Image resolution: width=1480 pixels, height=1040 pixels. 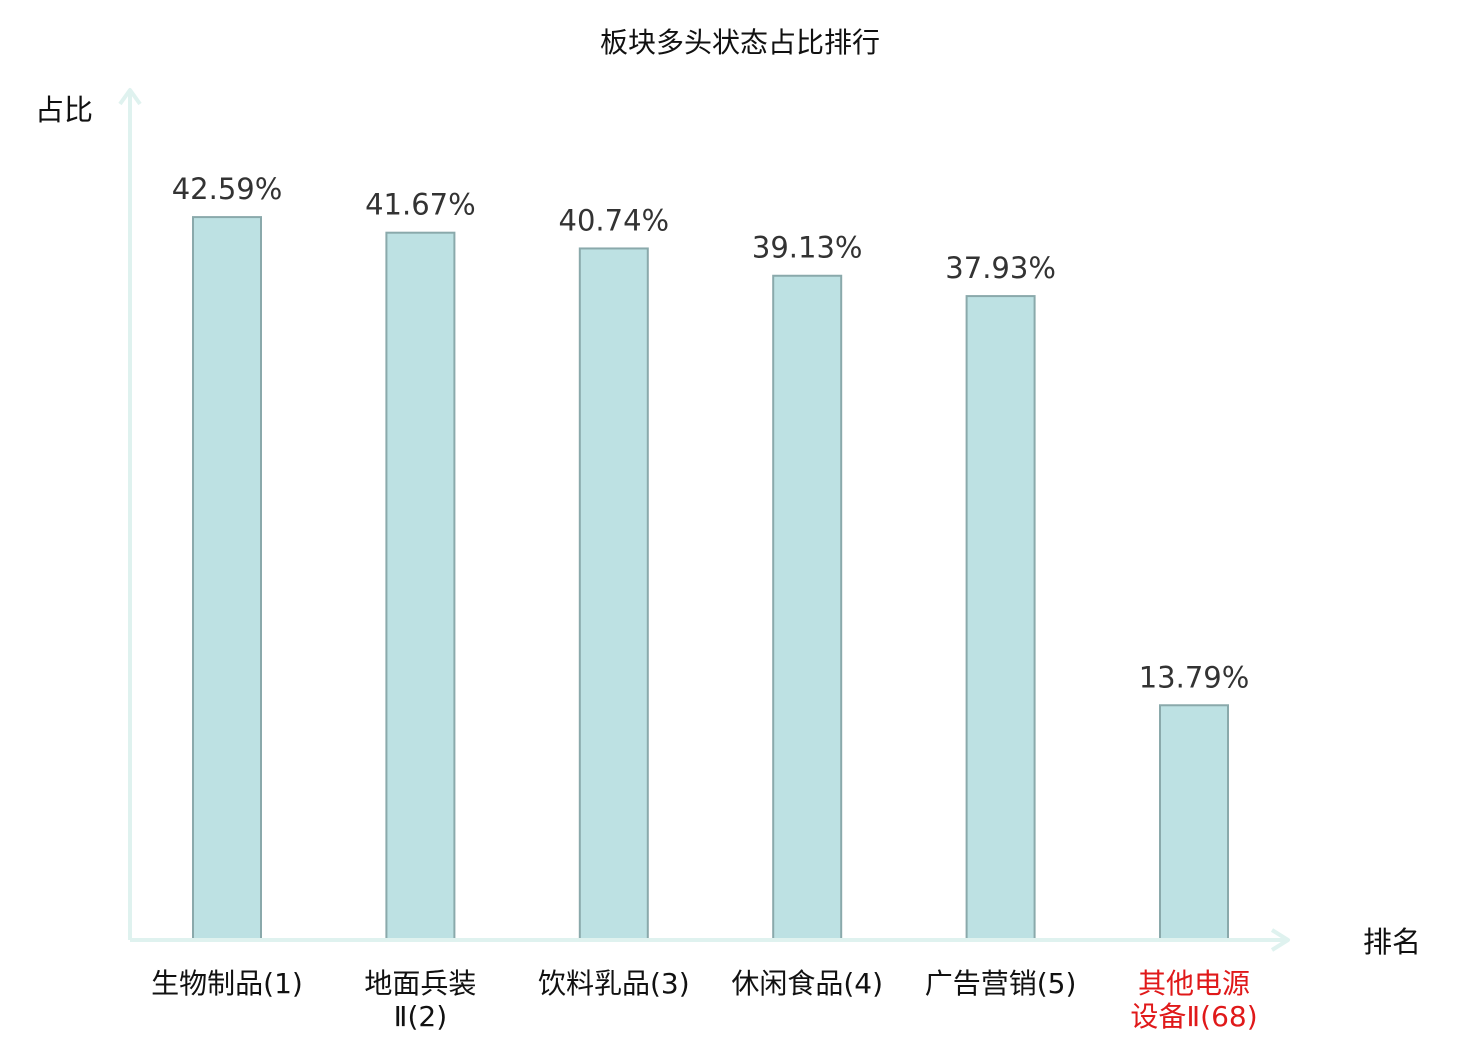 What do you see at coordinates (1194, 983) in the screenshot?
I see `x-tick-label-line: 其他电源` at bounding box center [1194, 983].